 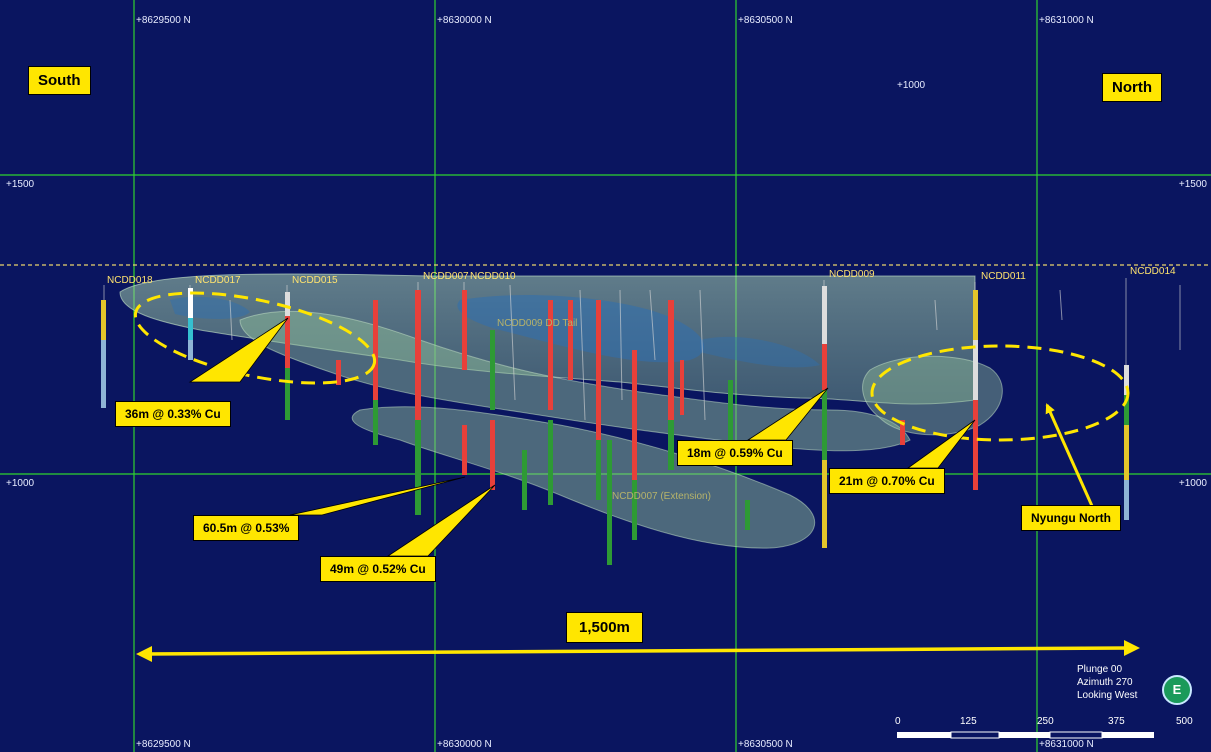 What do you see at coordinates (378, 569) in the screenshot?
I see `intercept-callout-3: 49m @ 0.52% Cu` at bounding box center [378, 569].